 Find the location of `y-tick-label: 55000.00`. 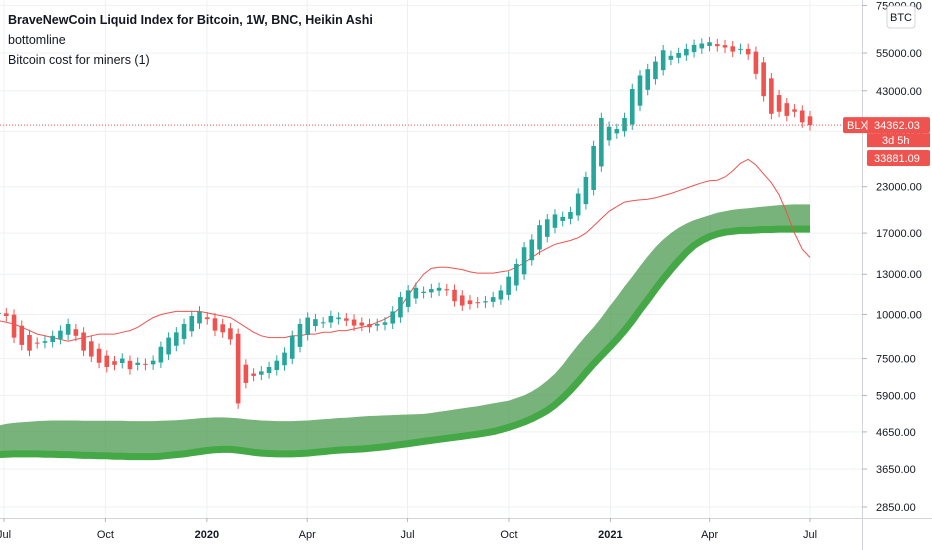

y-tick-label: 55000.00 is located at coordinates (899, 54).